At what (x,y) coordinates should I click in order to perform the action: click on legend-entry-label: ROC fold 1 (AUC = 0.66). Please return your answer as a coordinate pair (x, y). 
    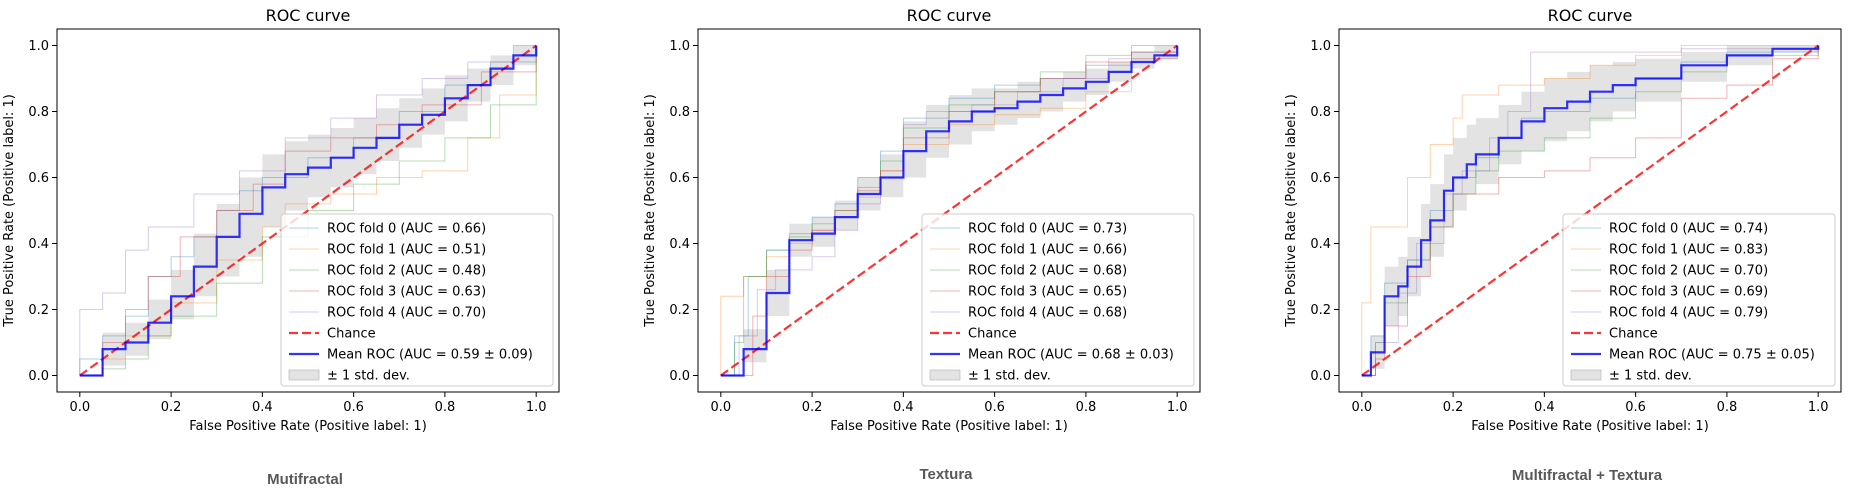
    Looking at the image, I should click on (1047, 250).